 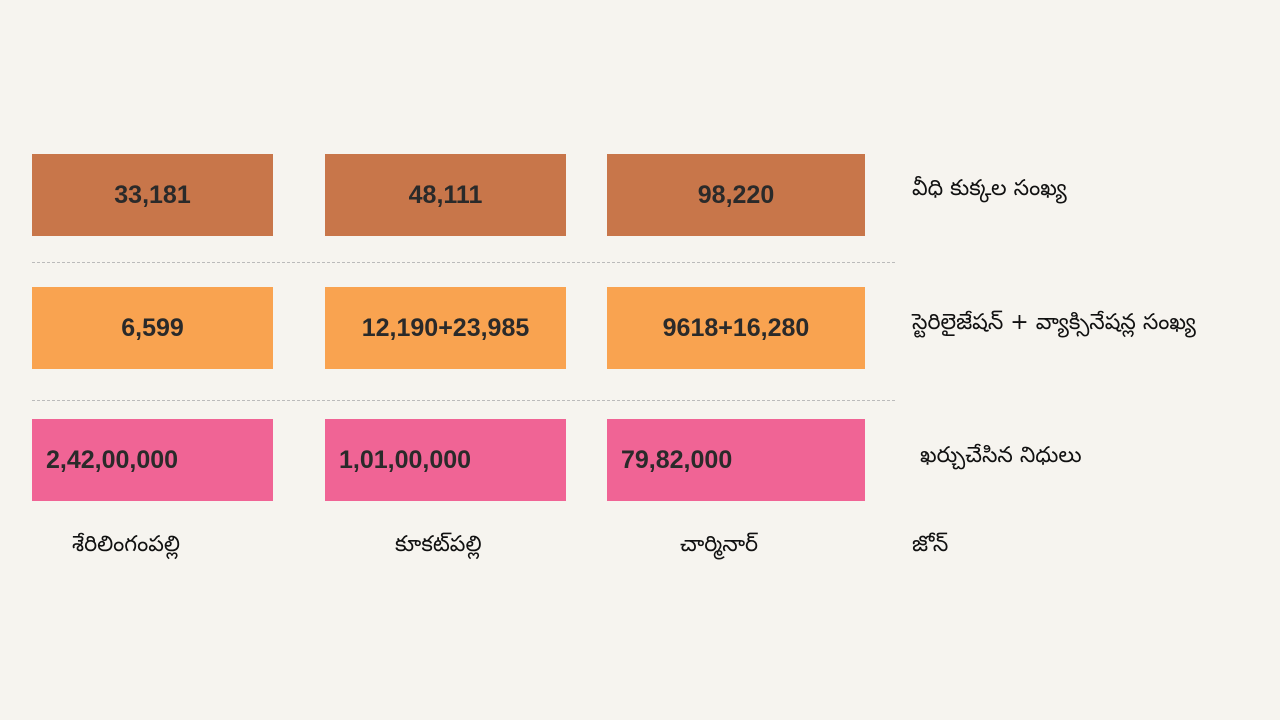 I want to click on zone-label-charminar: చార్మినార్, so click(x=719, y=544).